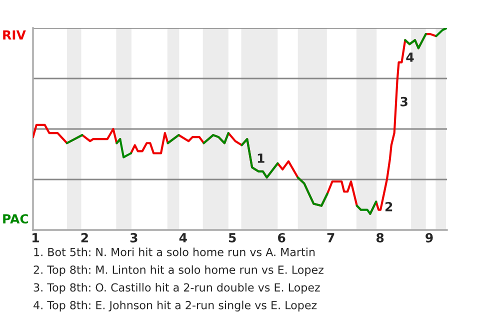 This screenshot has height=320, width=480. I want to click on x-tick-label: 3, so click(134, 237).